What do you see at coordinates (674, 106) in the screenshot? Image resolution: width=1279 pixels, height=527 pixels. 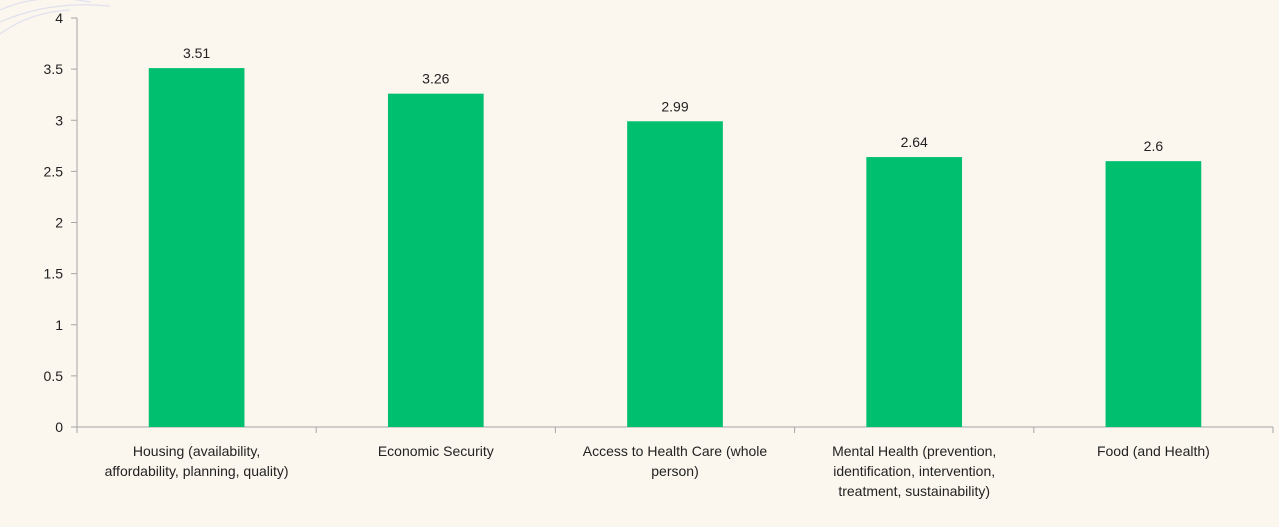 I see `data-label: 2.99` at bounding box center [674, 106].